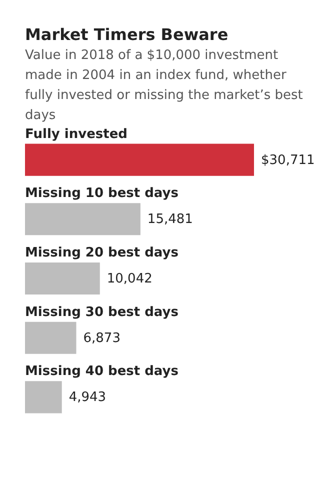 The width and height of the screenshot is (328, 485). I want to click on y-tick-label: Missing 10 best days, so click(102, 194).